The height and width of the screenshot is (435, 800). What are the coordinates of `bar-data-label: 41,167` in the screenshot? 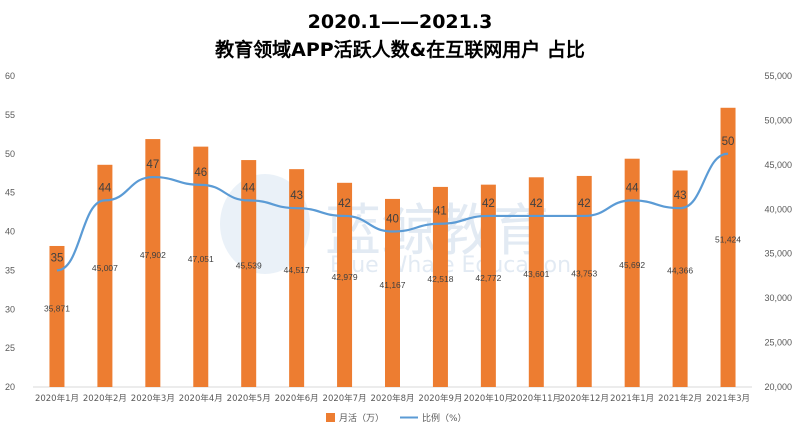 It's located at (393, 285).